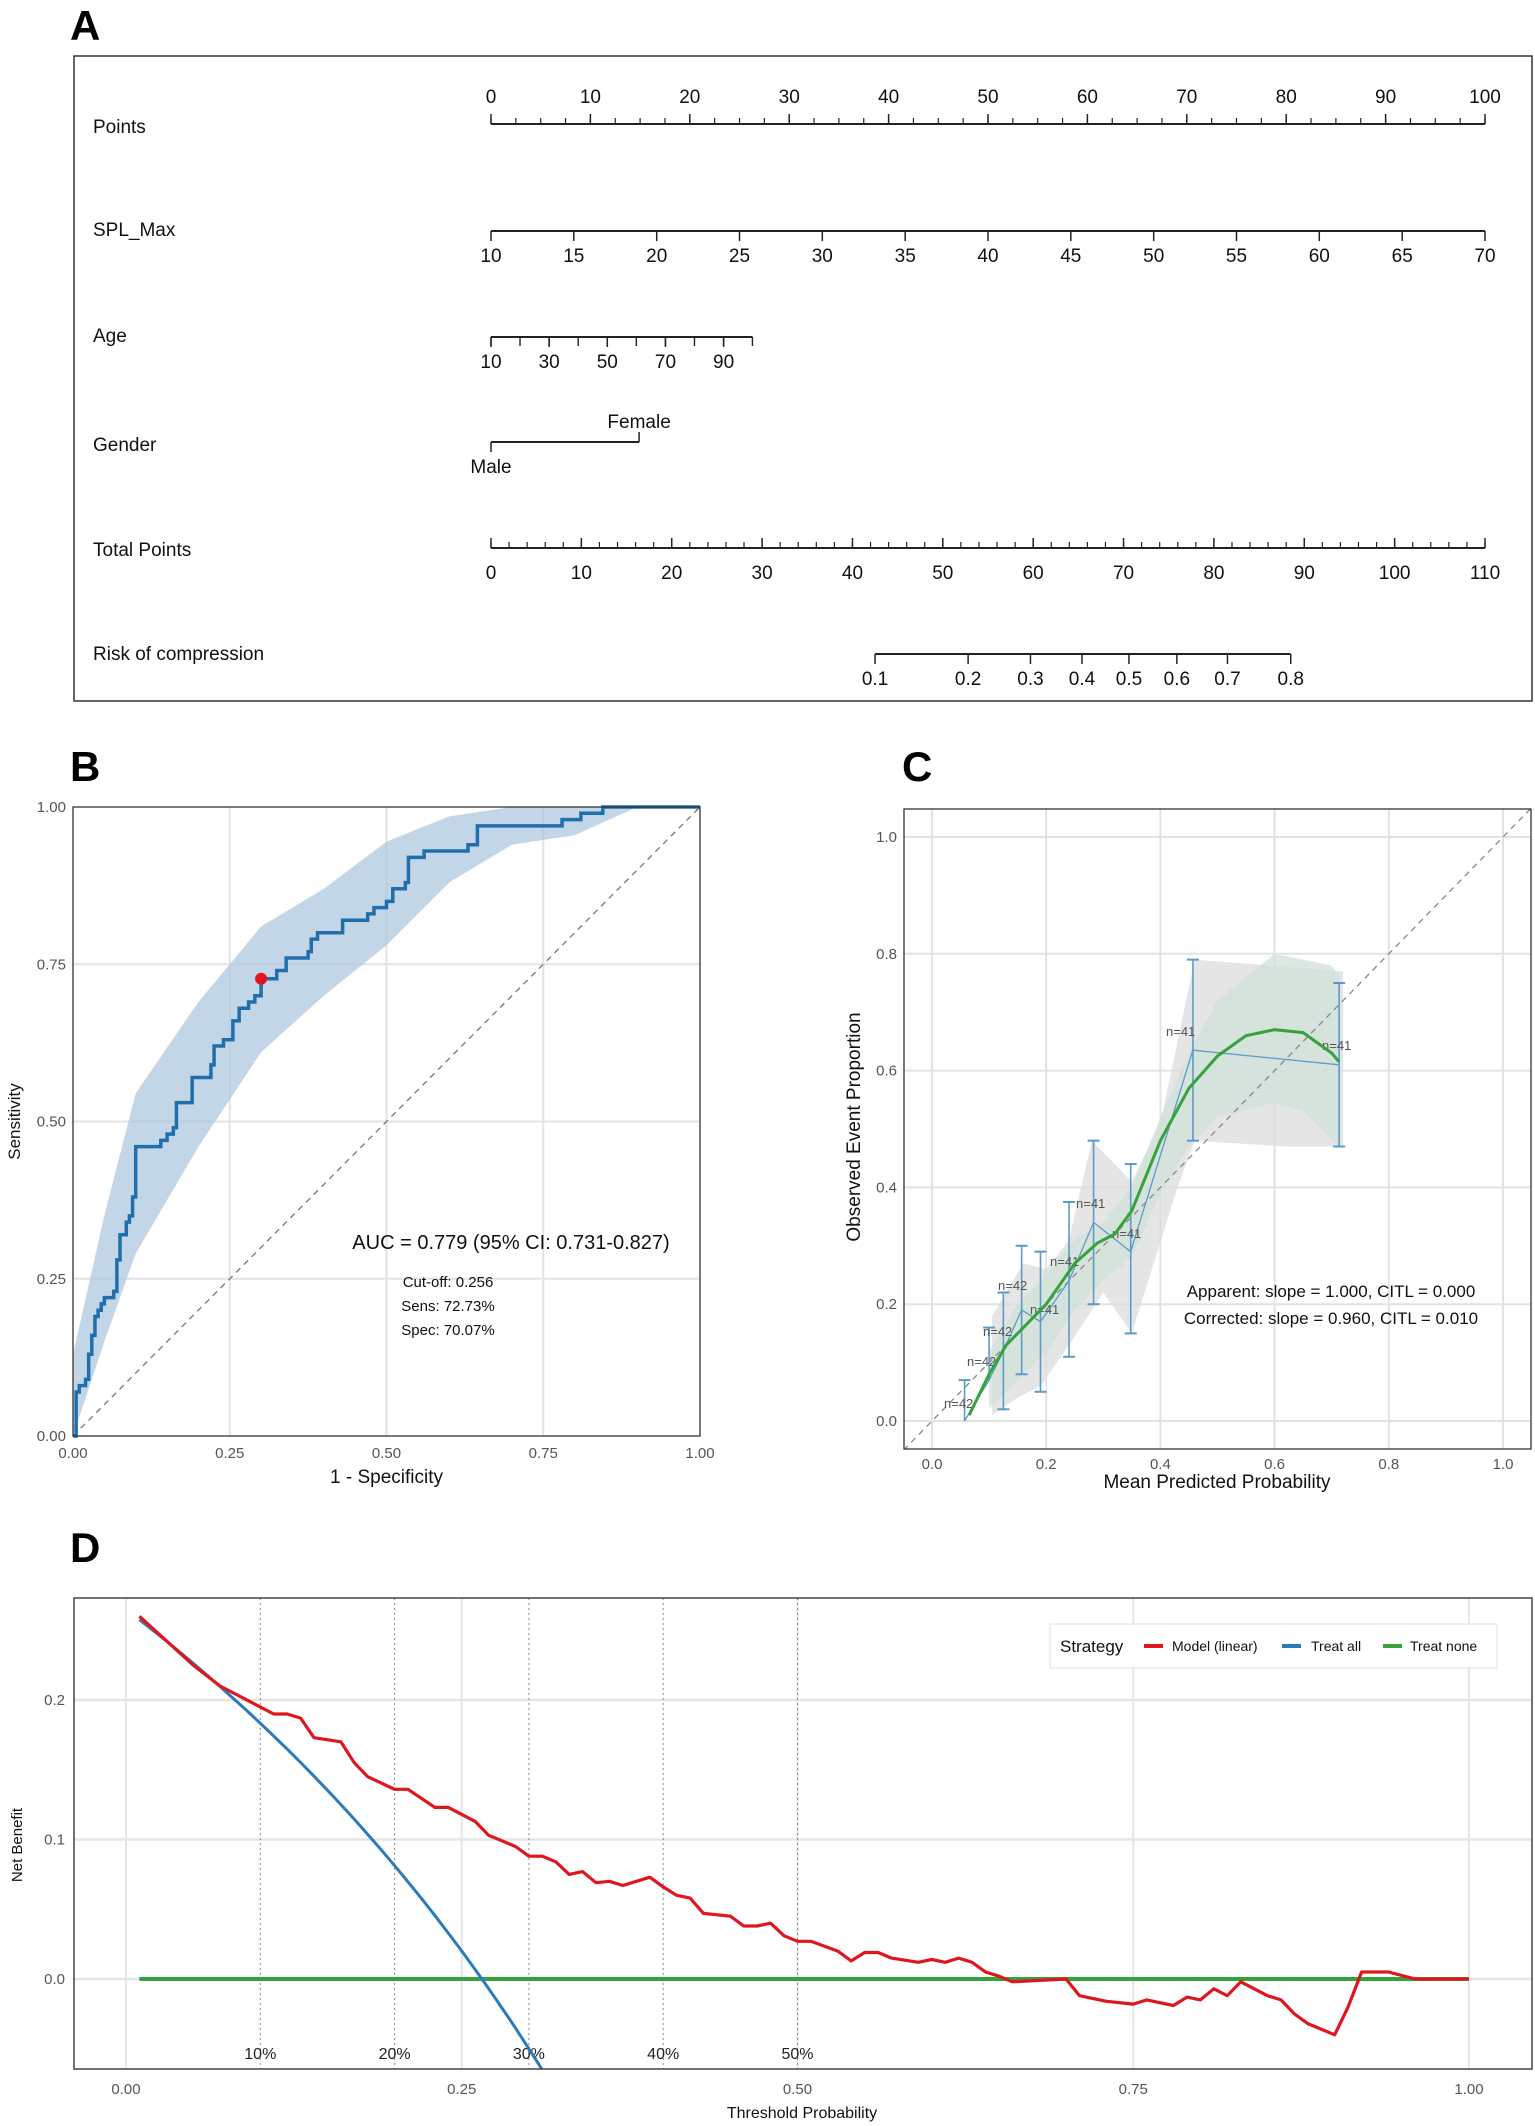  I want to click on panel-label-d: D, so click(85, 1547).